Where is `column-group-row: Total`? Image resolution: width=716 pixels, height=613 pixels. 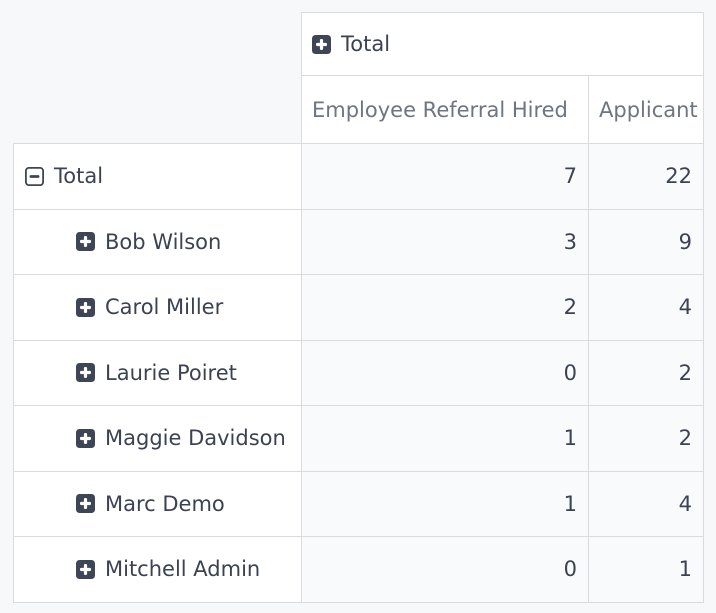
column-group-row: Total is located at coordinates (359, 44).